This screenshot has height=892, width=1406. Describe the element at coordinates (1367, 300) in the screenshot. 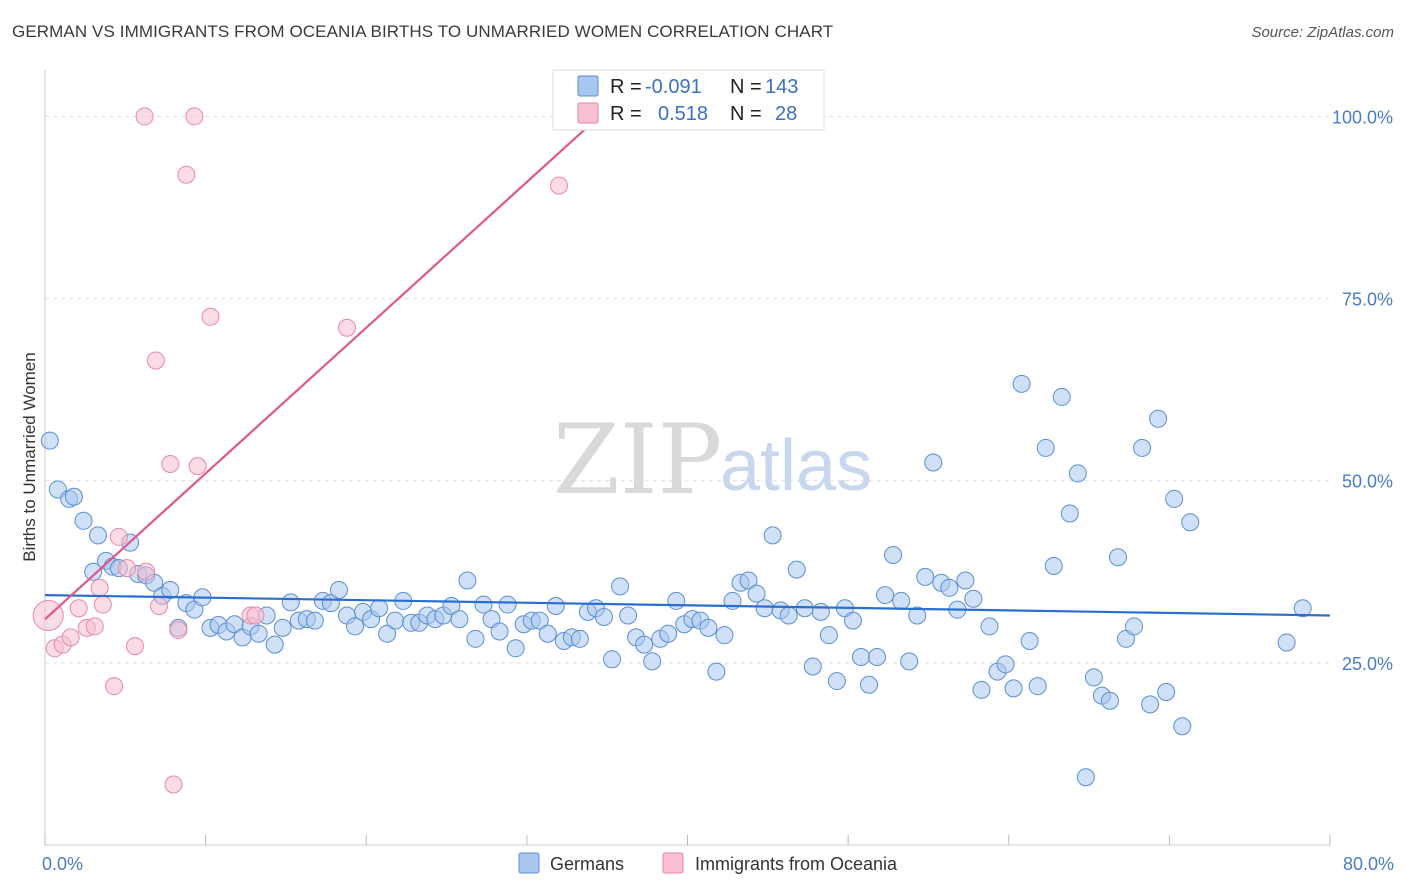

I see `y-tick-label-75: 75.0%` at that location.